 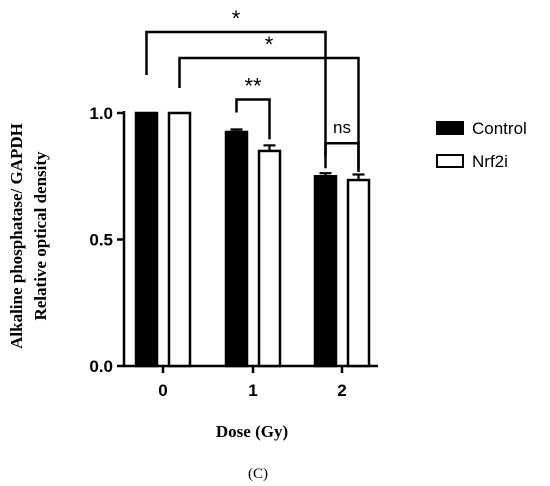 I want to click on sig-label-3: ns, so click(x=342, y=127).